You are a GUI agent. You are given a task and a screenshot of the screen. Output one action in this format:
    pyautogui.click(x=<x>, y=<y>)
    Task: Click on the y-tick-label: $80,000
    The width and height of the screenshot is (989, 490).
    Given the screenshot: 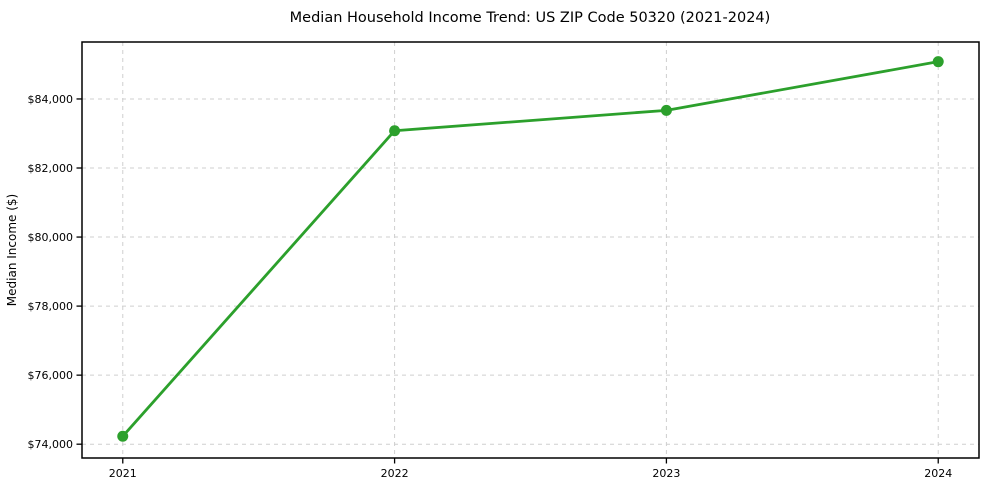 What is the action you would take?
    pyautogui.click(x=51, y=237)
    